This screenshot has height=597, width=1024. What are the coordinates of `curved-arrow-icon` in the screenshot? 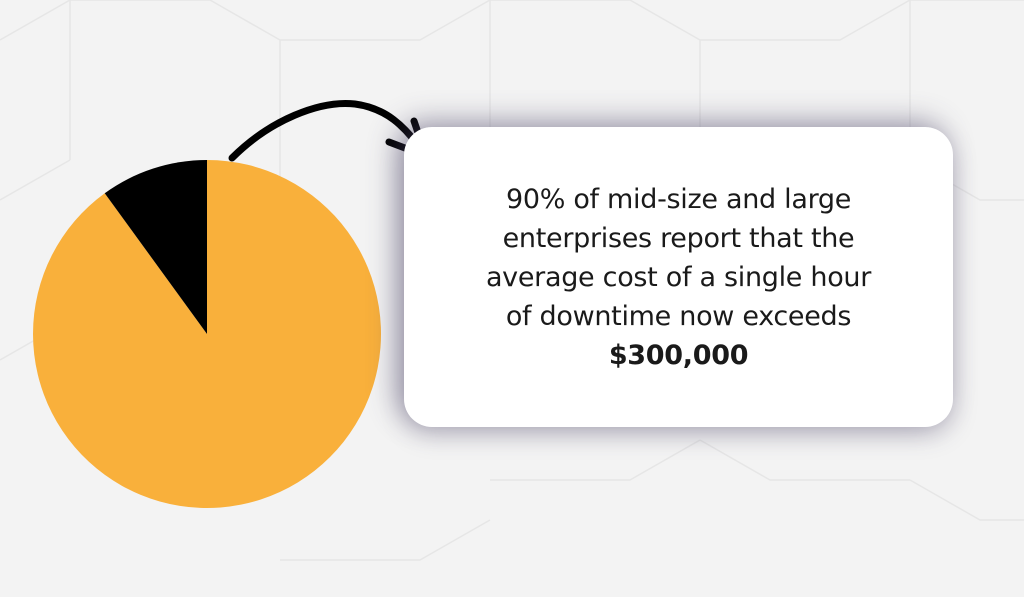 It's located at (329, 131).